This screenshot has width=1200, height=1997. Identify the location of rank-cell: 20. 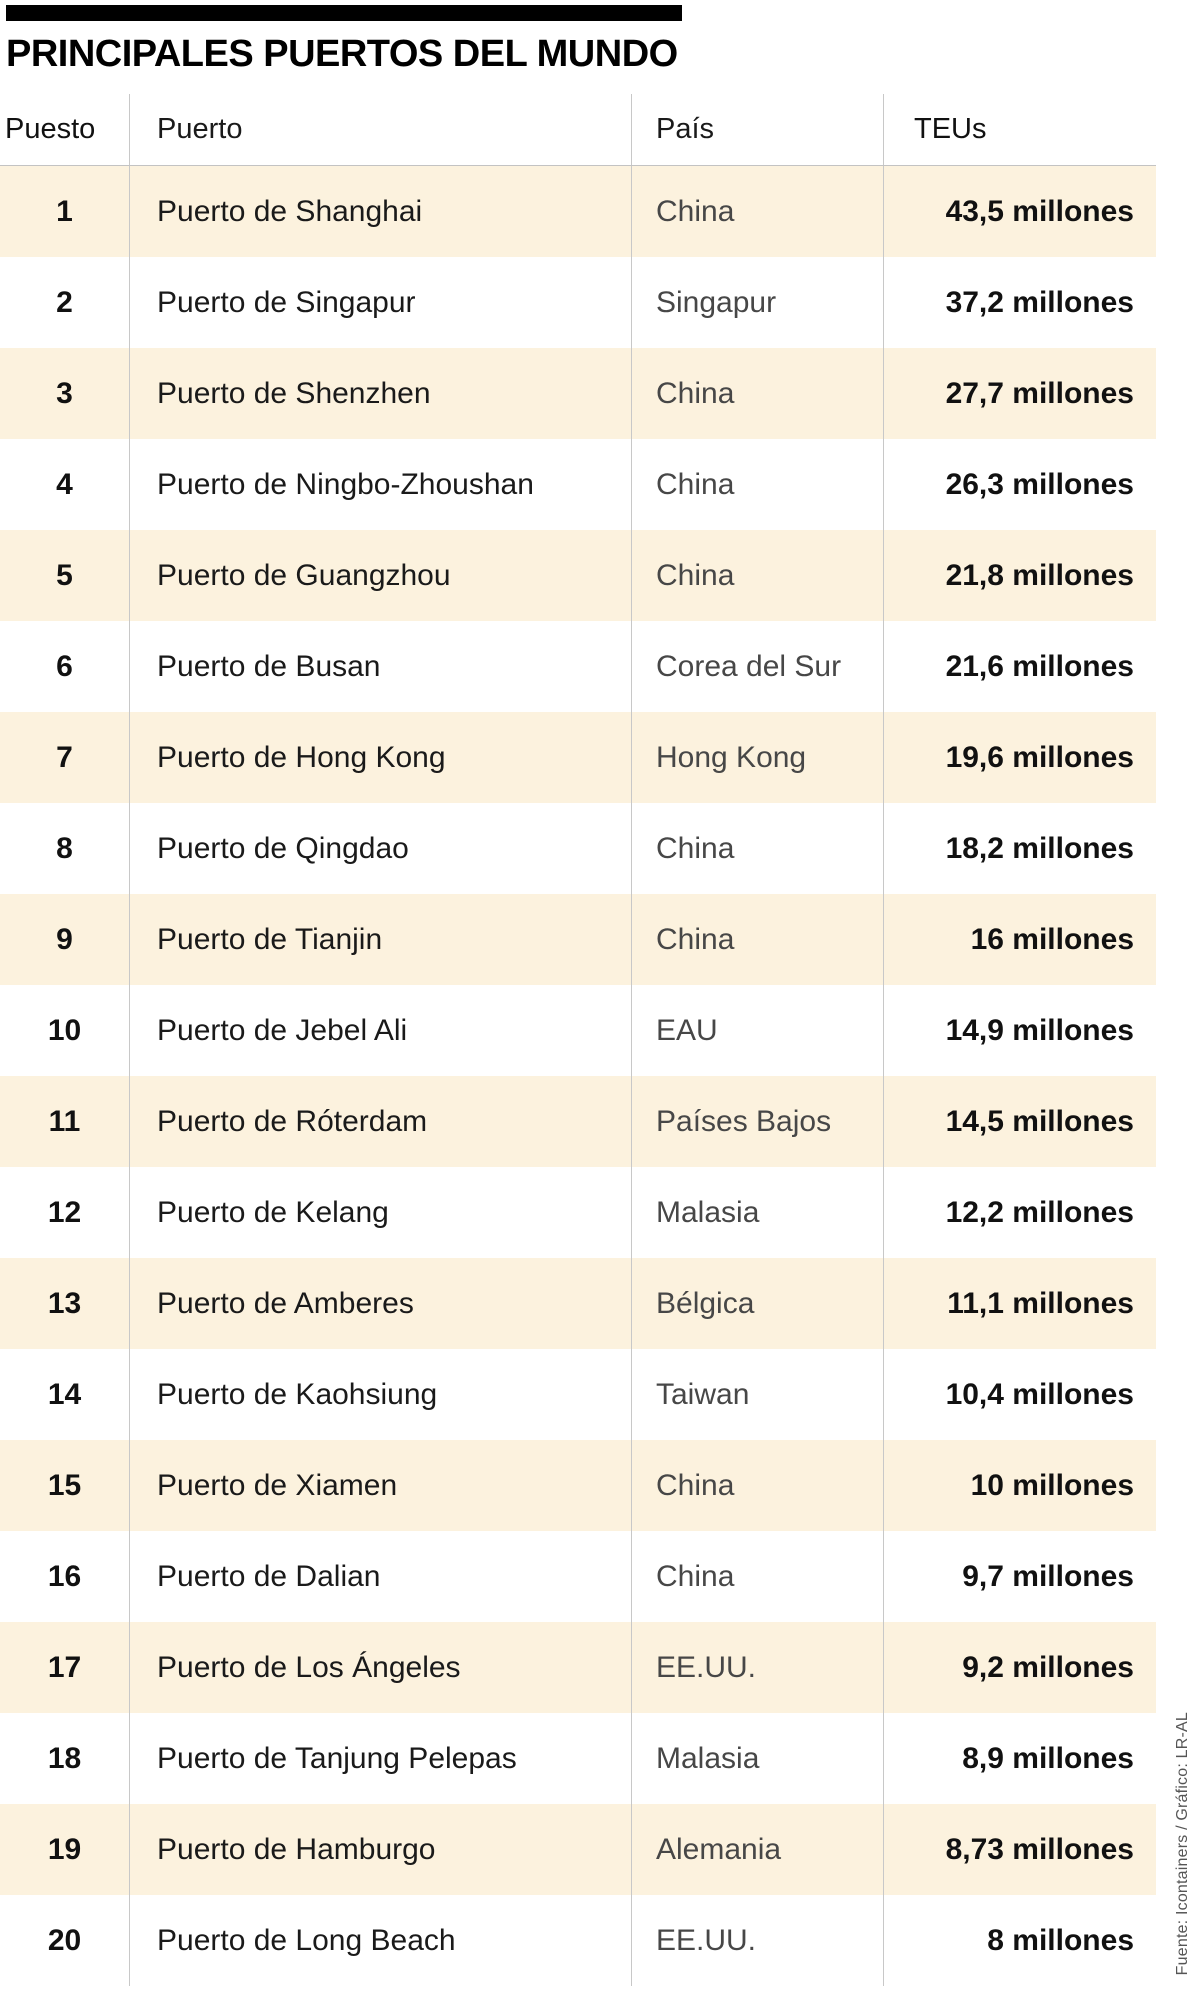
(65, 1940).